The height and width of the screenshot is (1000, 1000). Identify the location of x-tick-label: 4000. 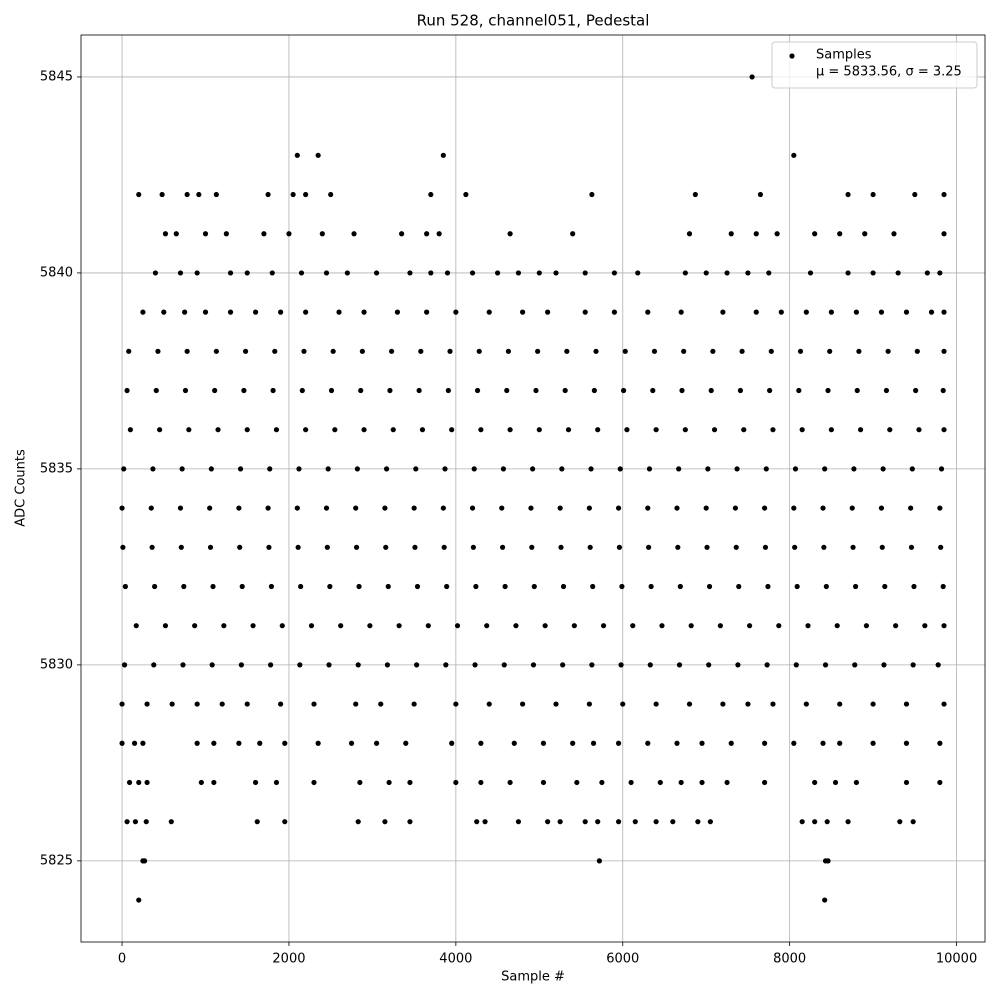
(455, 959).